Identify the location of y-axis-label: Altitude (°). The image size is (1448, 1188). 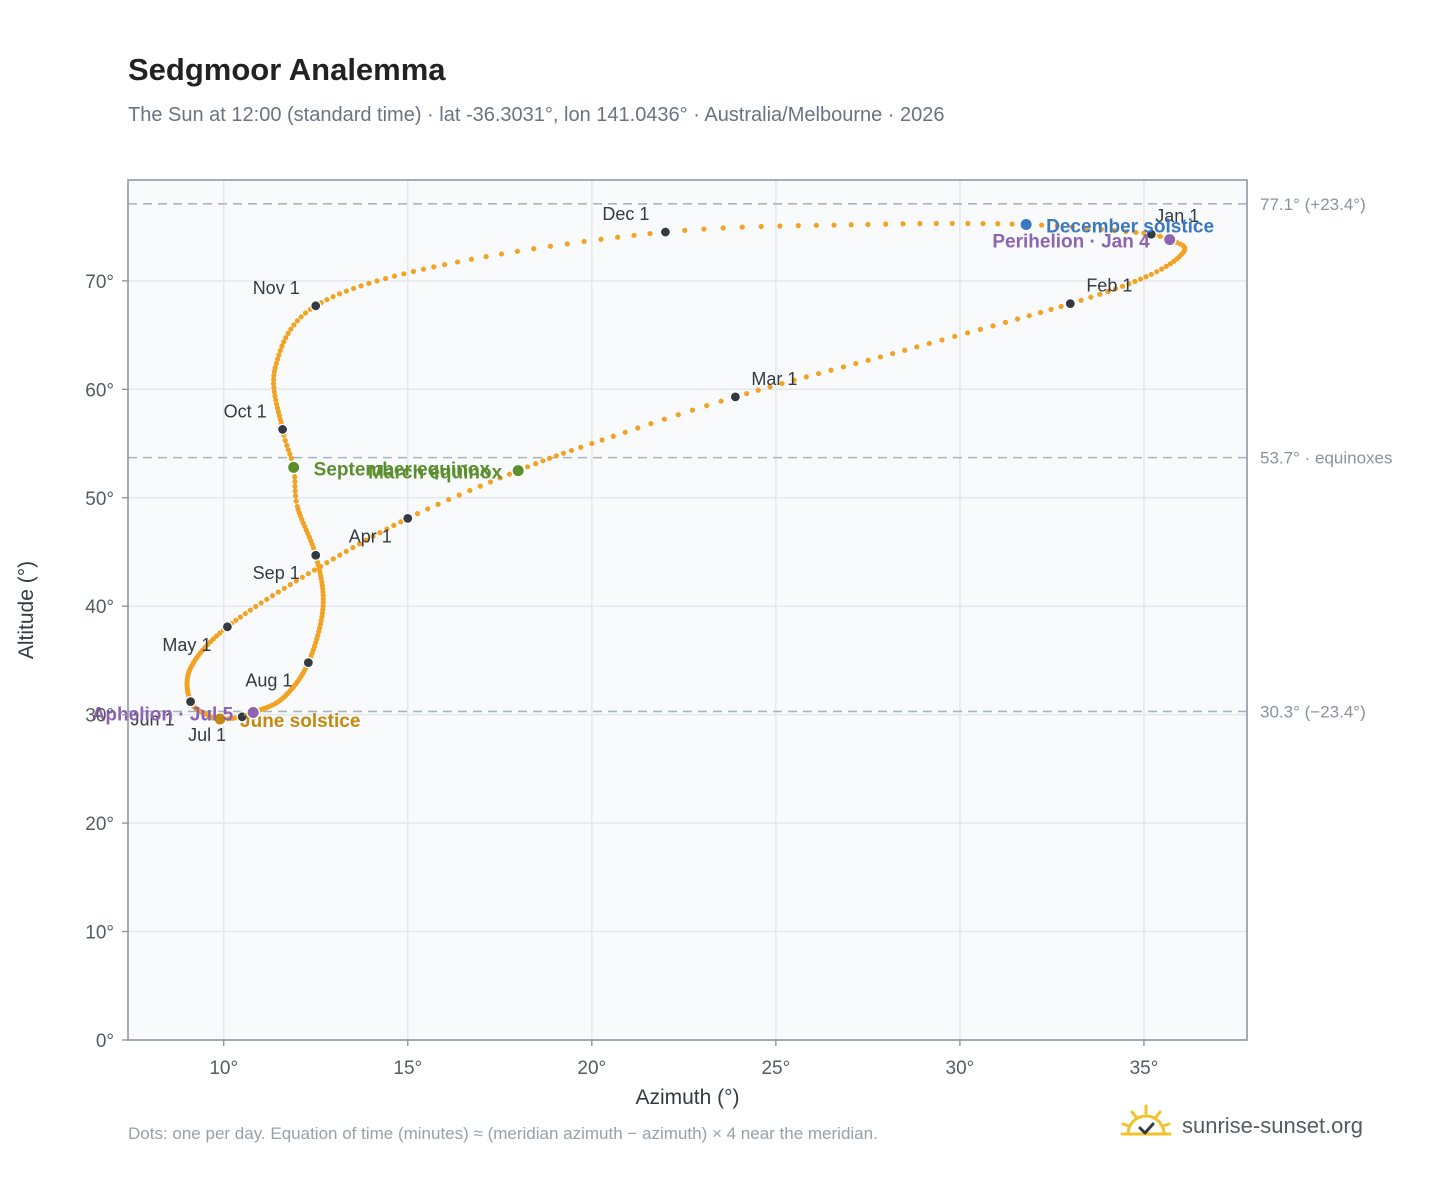
(26, 610).